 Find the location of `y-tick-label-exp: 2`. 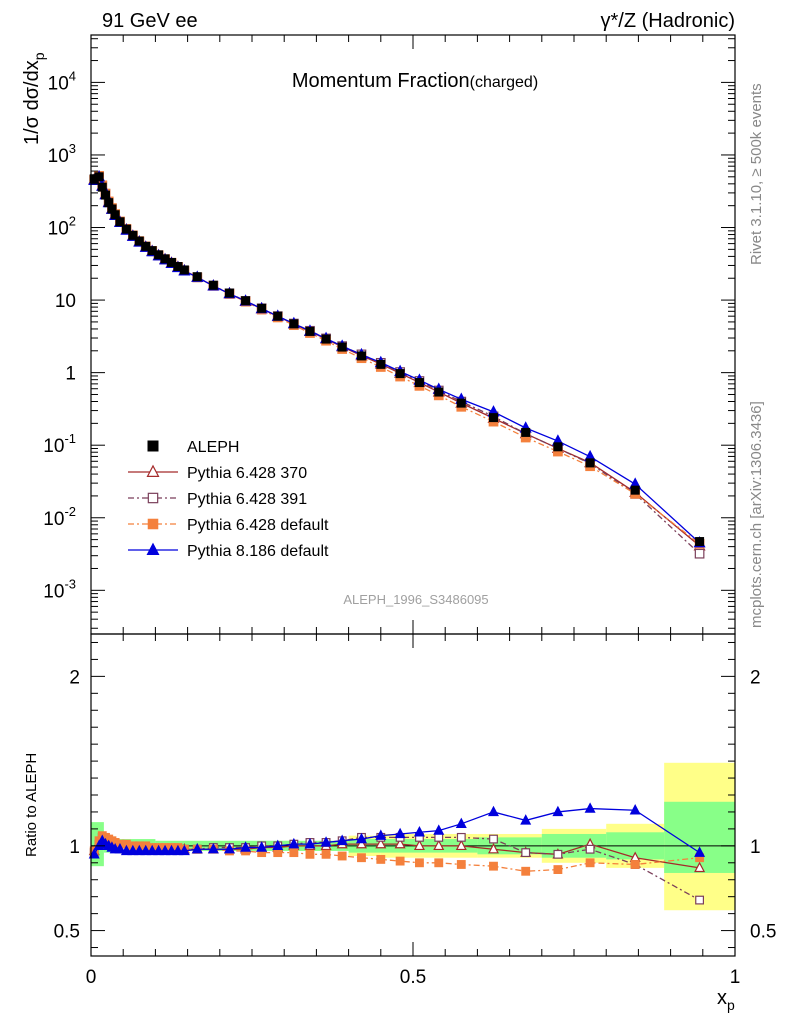

y-tick-label-exp: 2 is located at coordinates (72, 221).